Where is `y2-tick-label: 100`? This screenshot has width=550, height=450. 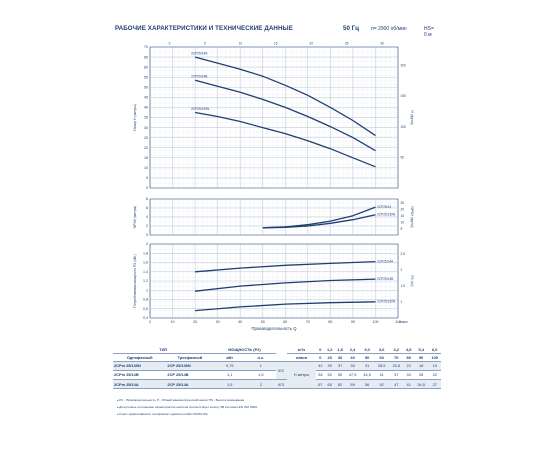
y2-tick-label: 100 is located at coordinates (404, 127).